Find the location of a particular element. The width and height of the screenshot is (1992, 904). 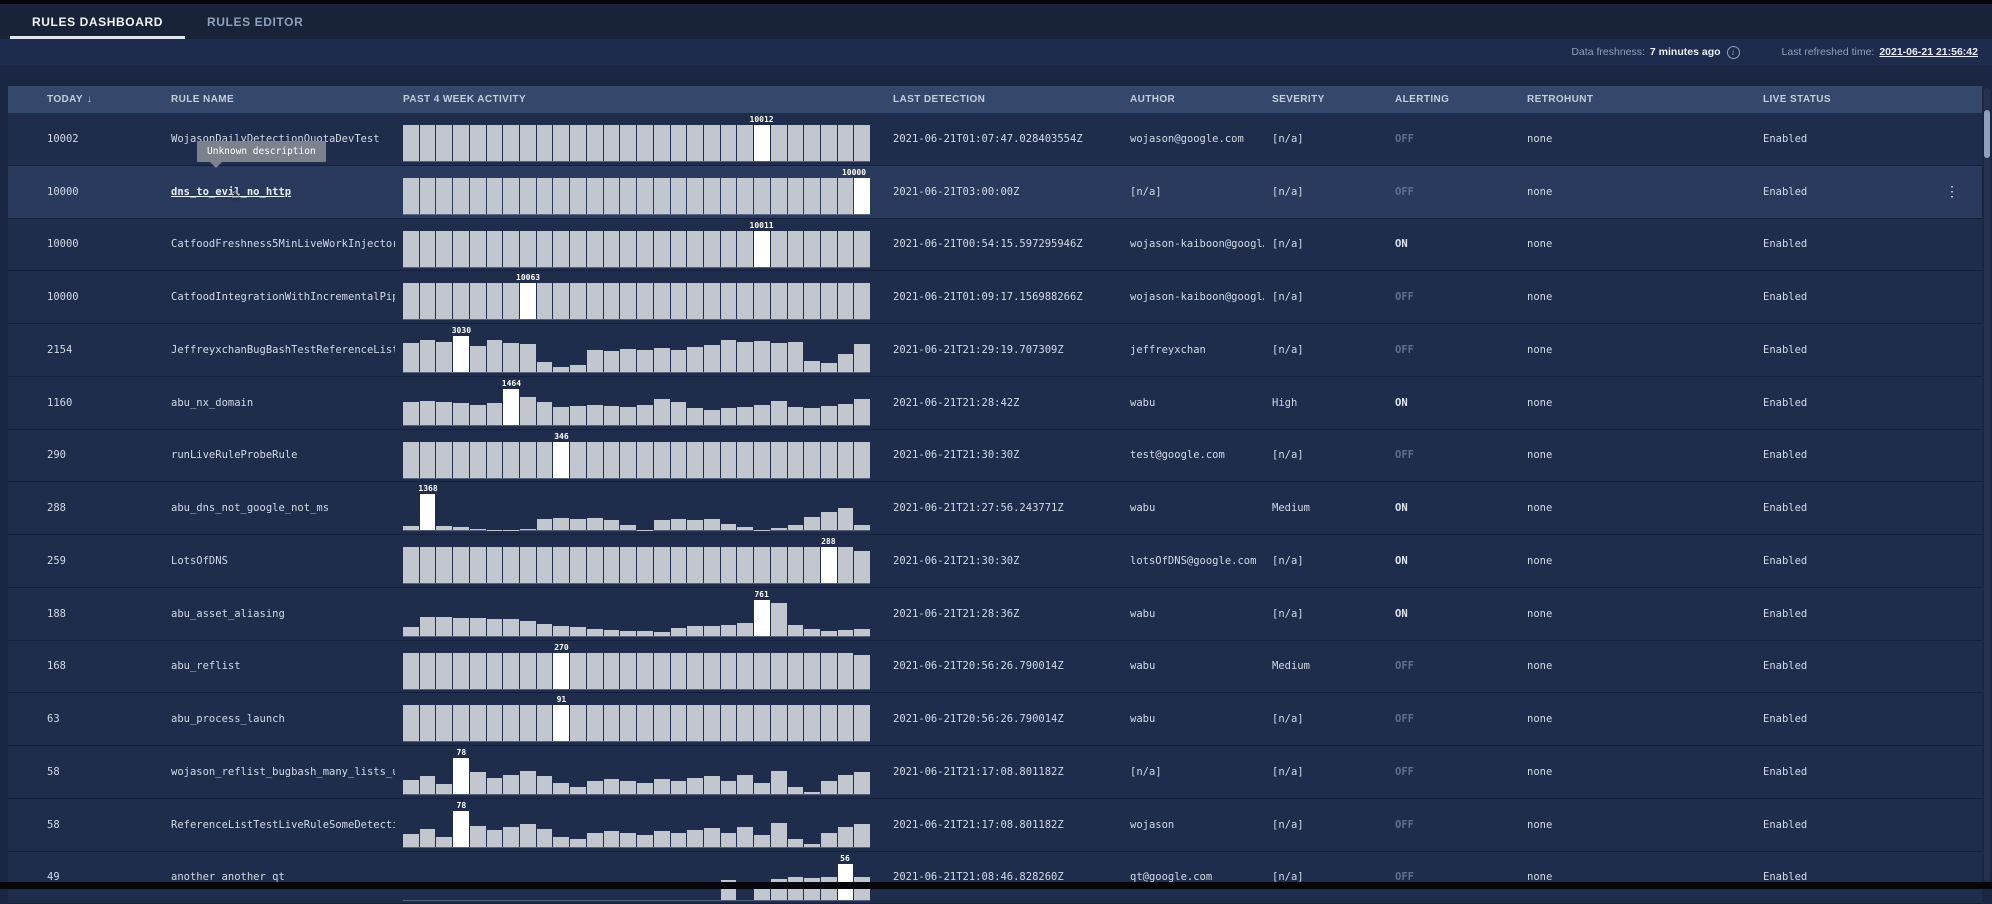

activity-sparkline: 10012 is located at coordinates (640, 139).